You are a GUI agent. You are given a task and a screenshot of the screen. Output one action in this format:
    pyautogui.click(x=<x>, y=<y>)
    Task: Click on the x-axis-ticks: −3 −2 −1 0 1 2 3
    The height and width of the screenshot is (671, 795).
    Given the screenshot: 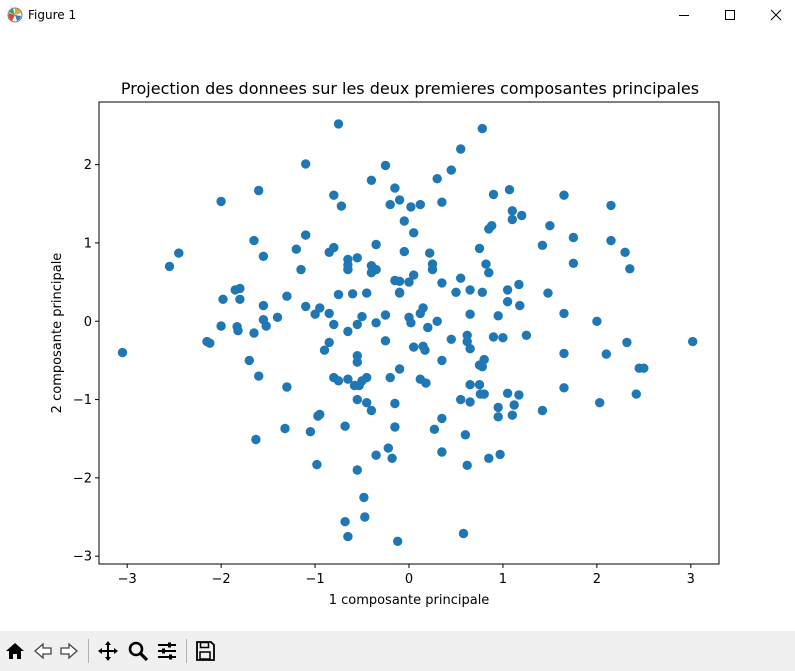 What is the action you would take?
    pyautogui.click(x=406, y=575)
    